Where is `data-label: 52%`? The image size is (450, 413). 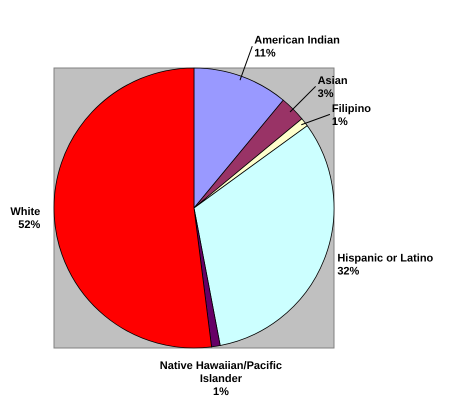 data-label: 52% is located at coordinates (29, 225).